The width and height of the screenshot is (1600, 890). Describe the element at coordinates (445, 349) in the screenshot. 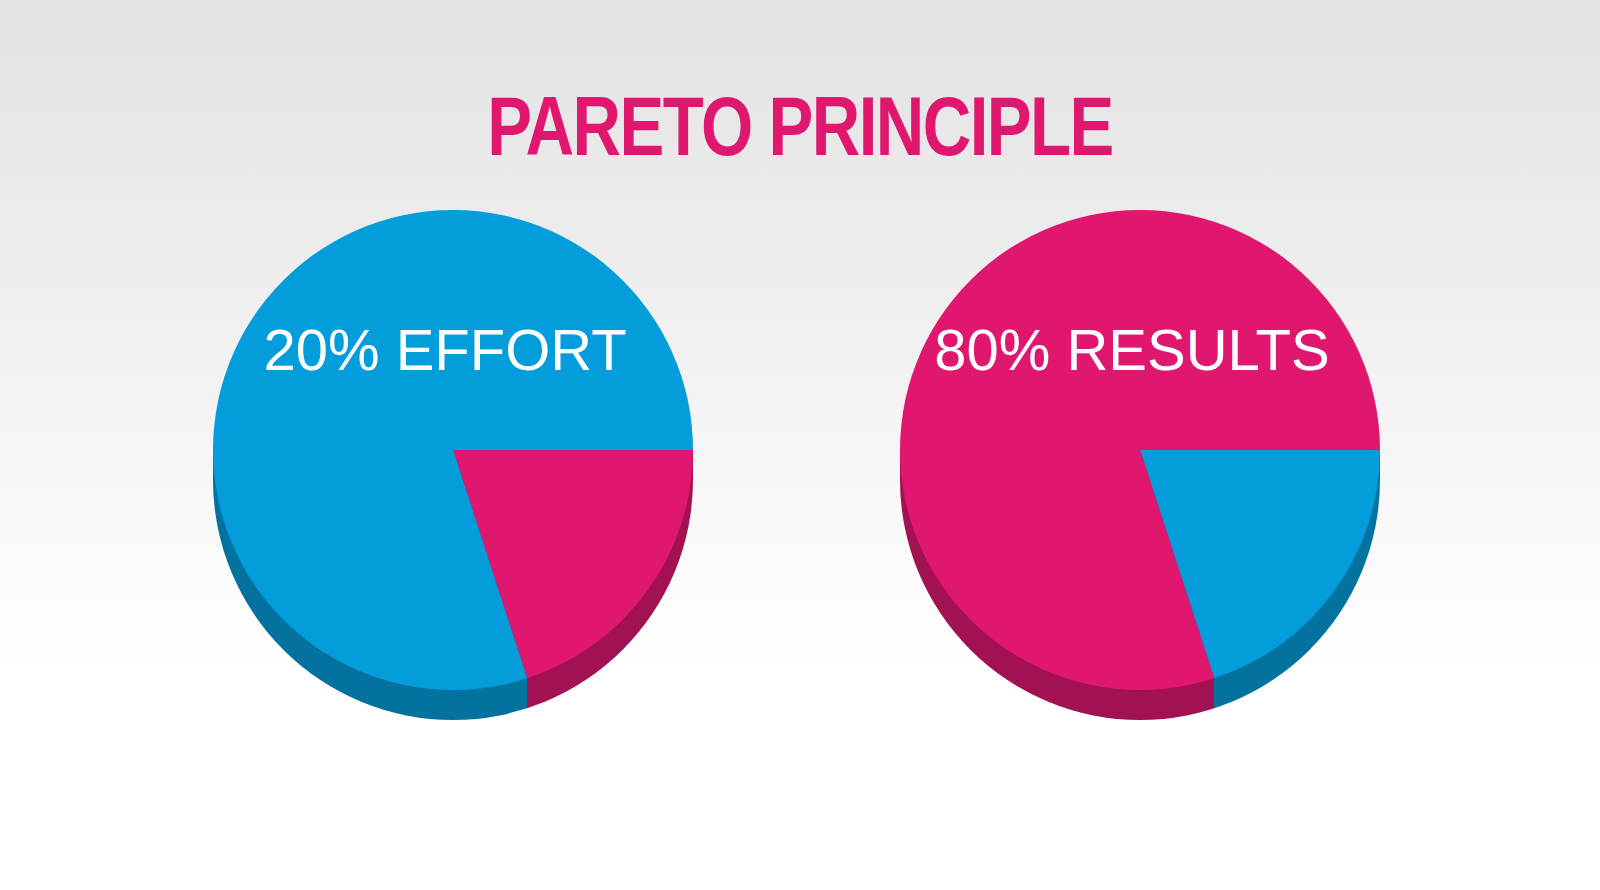

I see `text: 20% EFFORT` at that location.